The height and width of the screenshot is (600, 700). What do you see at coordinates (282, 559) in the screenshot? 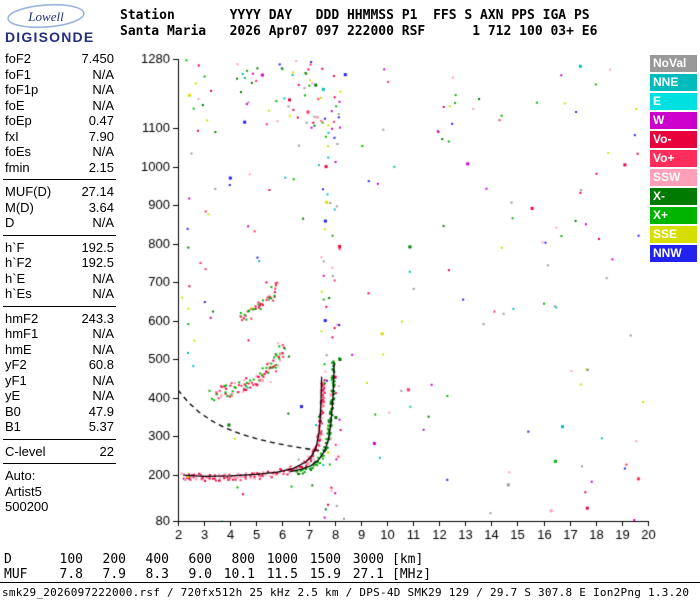
I see `row-value: 1000` at bounding box center [282, 559].